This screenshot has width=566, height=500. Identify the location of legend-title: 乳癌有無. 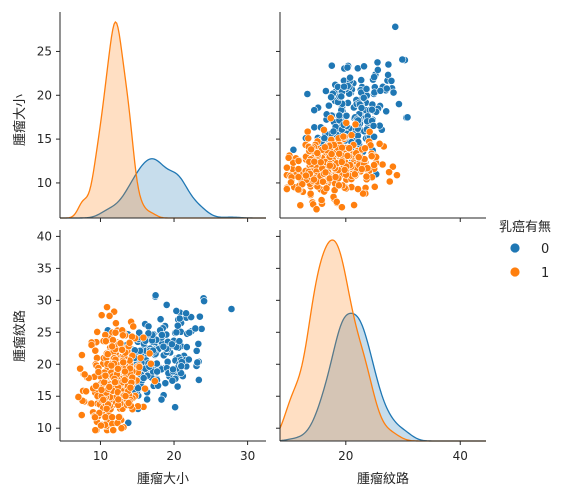
(525, 227).